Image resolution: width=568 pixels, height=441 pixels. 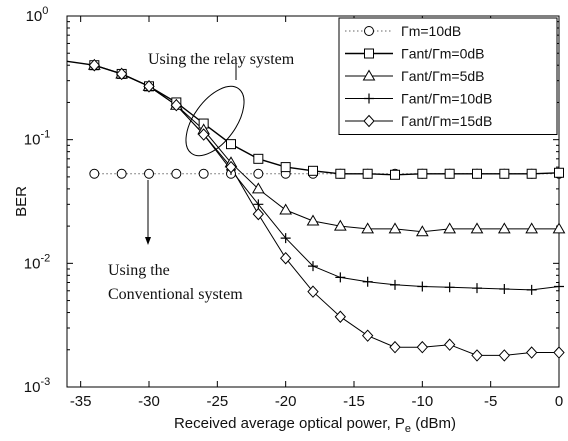 I want to click on annotation-conventional-line: Using the, so click(x=139, y=270).